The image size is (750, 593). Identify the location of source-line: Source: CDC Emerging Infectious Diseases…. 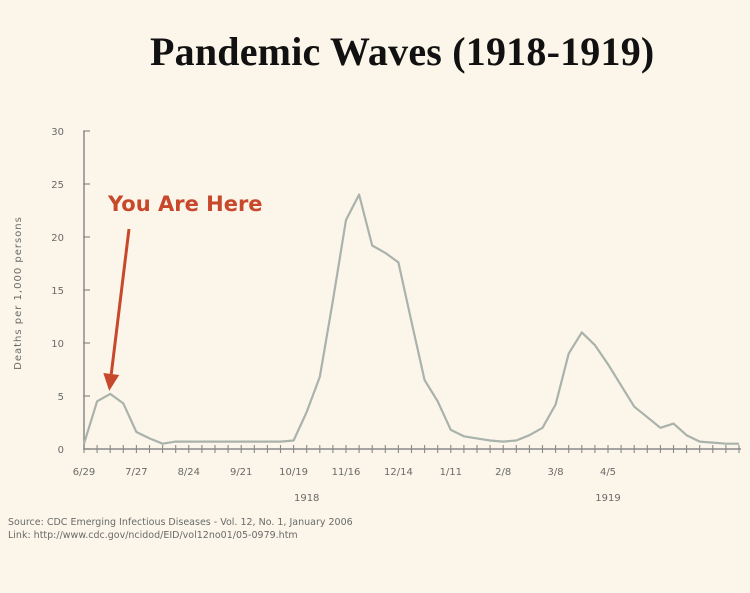
(180, 522).